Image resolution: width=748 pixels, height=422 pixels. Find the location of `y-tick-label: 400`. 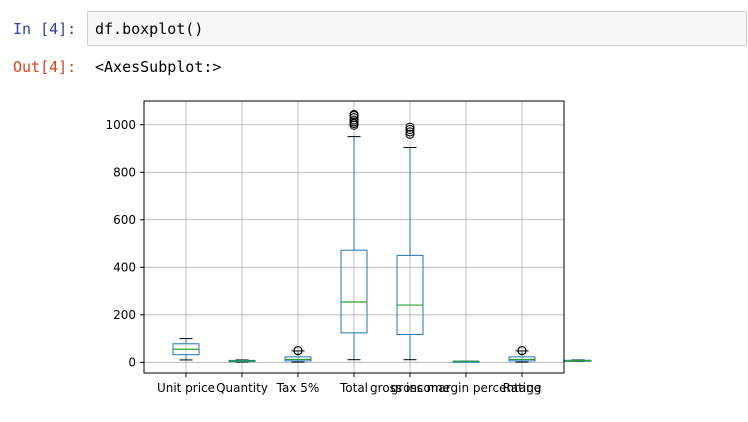

y-tick-label: 400 is located at coordinates (124, 267).